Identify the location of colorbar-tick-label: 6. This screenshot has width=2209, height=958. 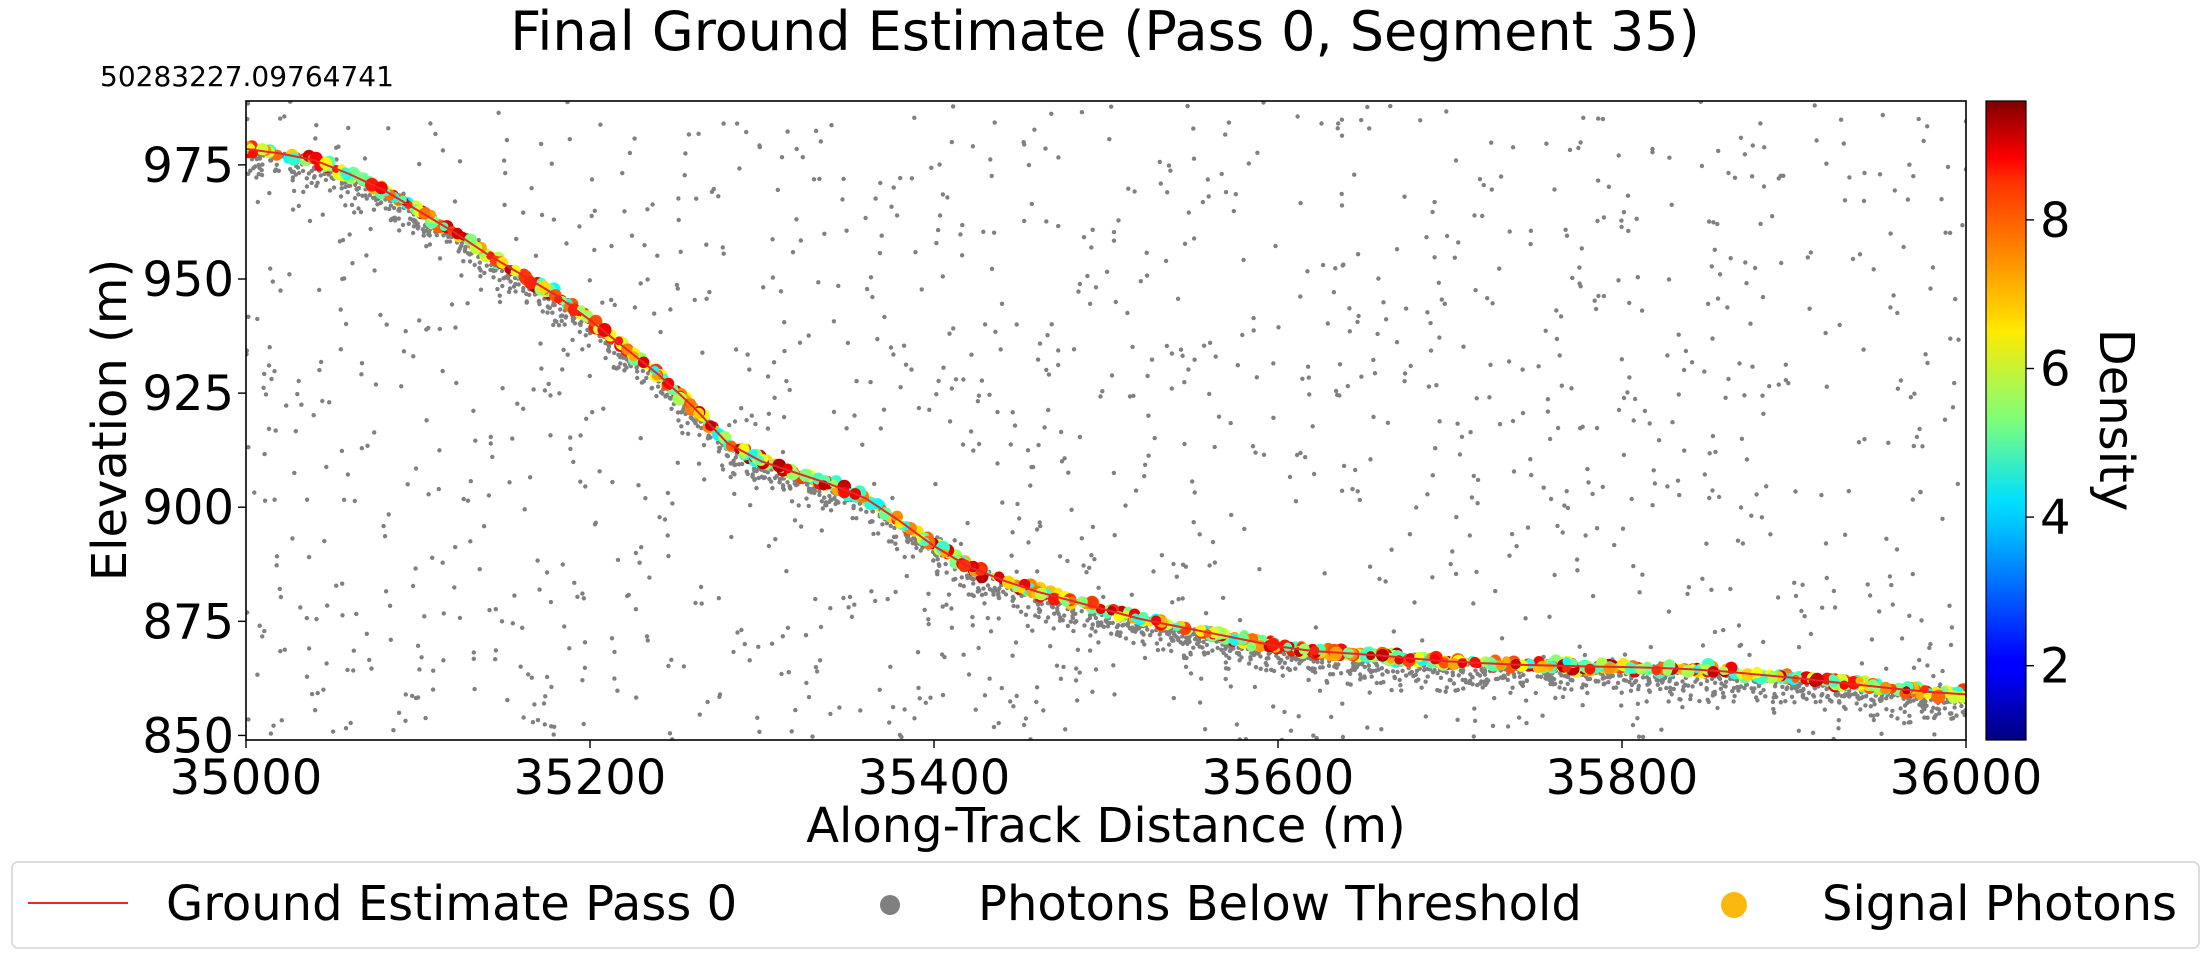
(2055, 369).